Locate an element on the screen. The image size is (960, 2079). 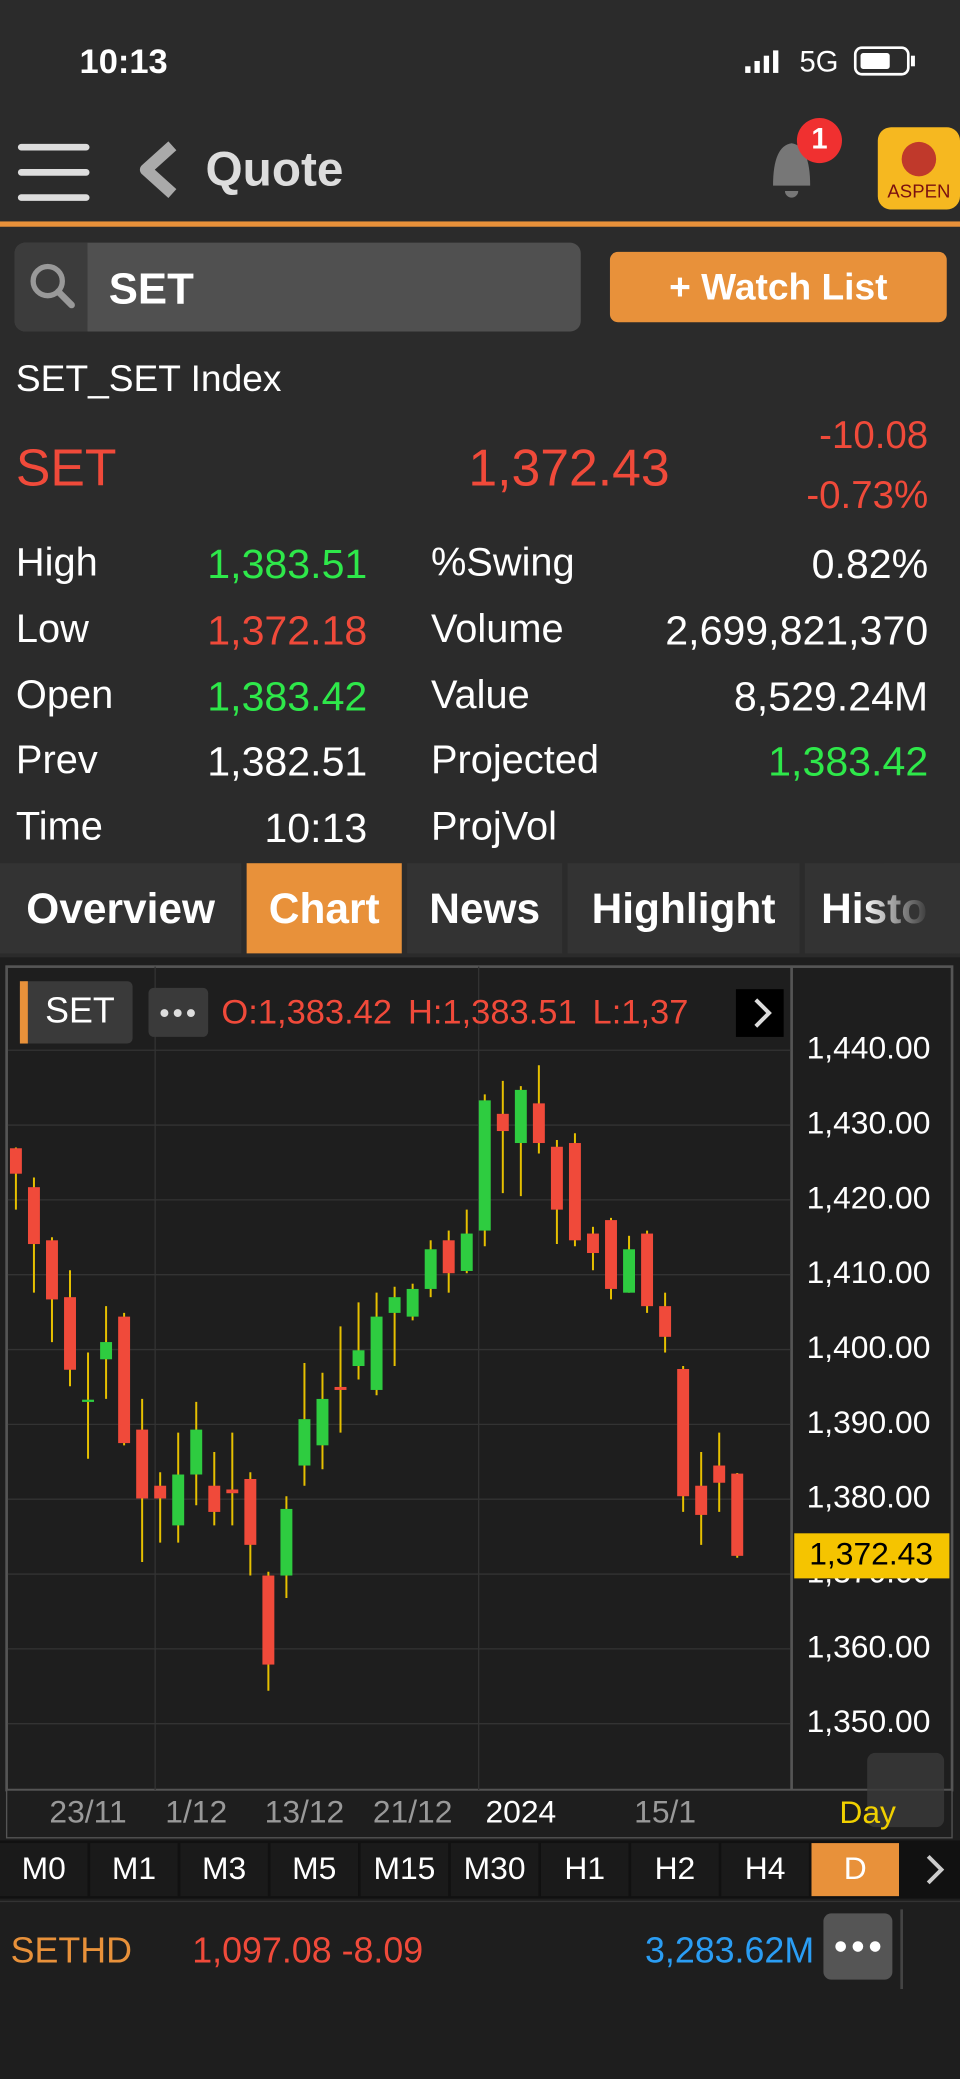
header-underline is located at coordinates (480, 224).